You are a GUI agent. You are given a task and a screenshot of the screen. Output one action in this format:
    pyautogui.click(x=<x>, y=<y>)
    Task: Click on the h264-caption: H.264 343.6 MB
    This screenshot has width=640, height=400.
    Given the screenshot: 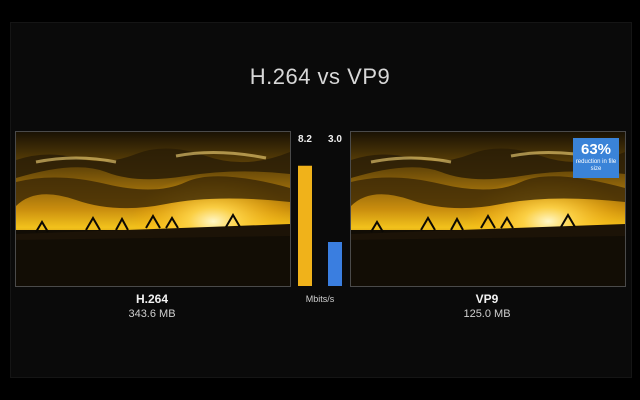 What is the action you would take?
    pyautogui.click(x=152, y=306)
    